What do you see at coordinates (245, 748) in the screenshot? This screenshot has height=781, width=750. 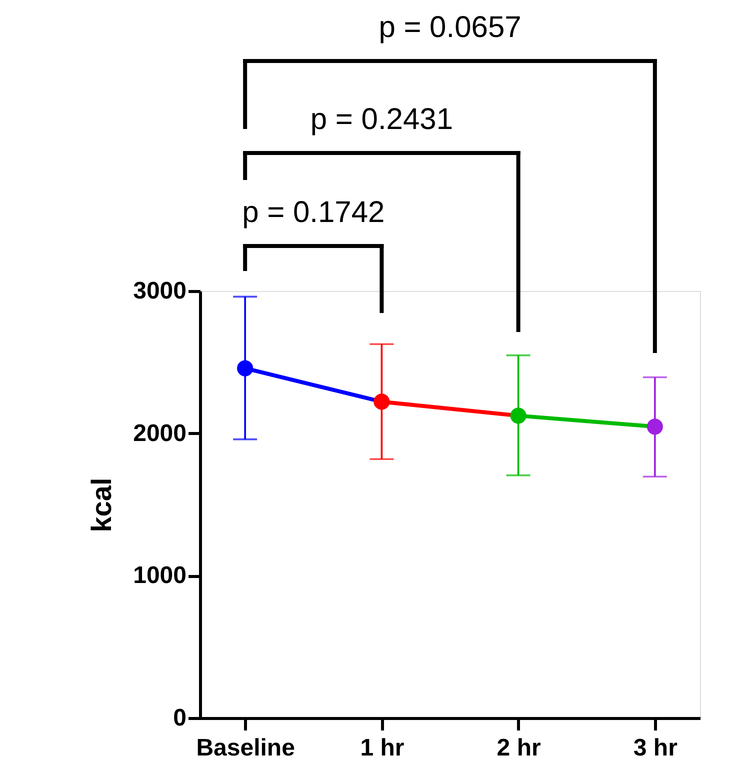 I see `x-tick-label: Baseline` at bounding box center [245, 748].